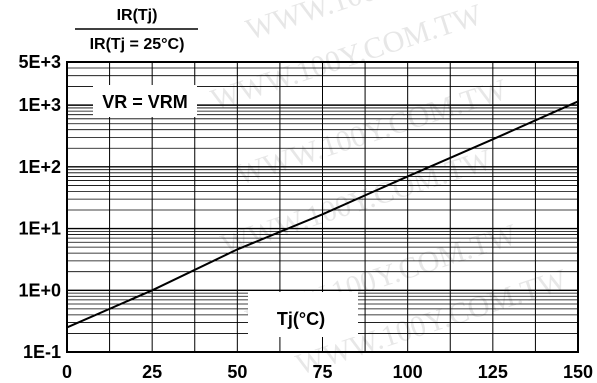 Image resolution: width=597 pixels, height=383 pixels. Describe the element at coordinates (39, 167) in the screenshot. I see `y-tick-label: 1E+2` at that location.